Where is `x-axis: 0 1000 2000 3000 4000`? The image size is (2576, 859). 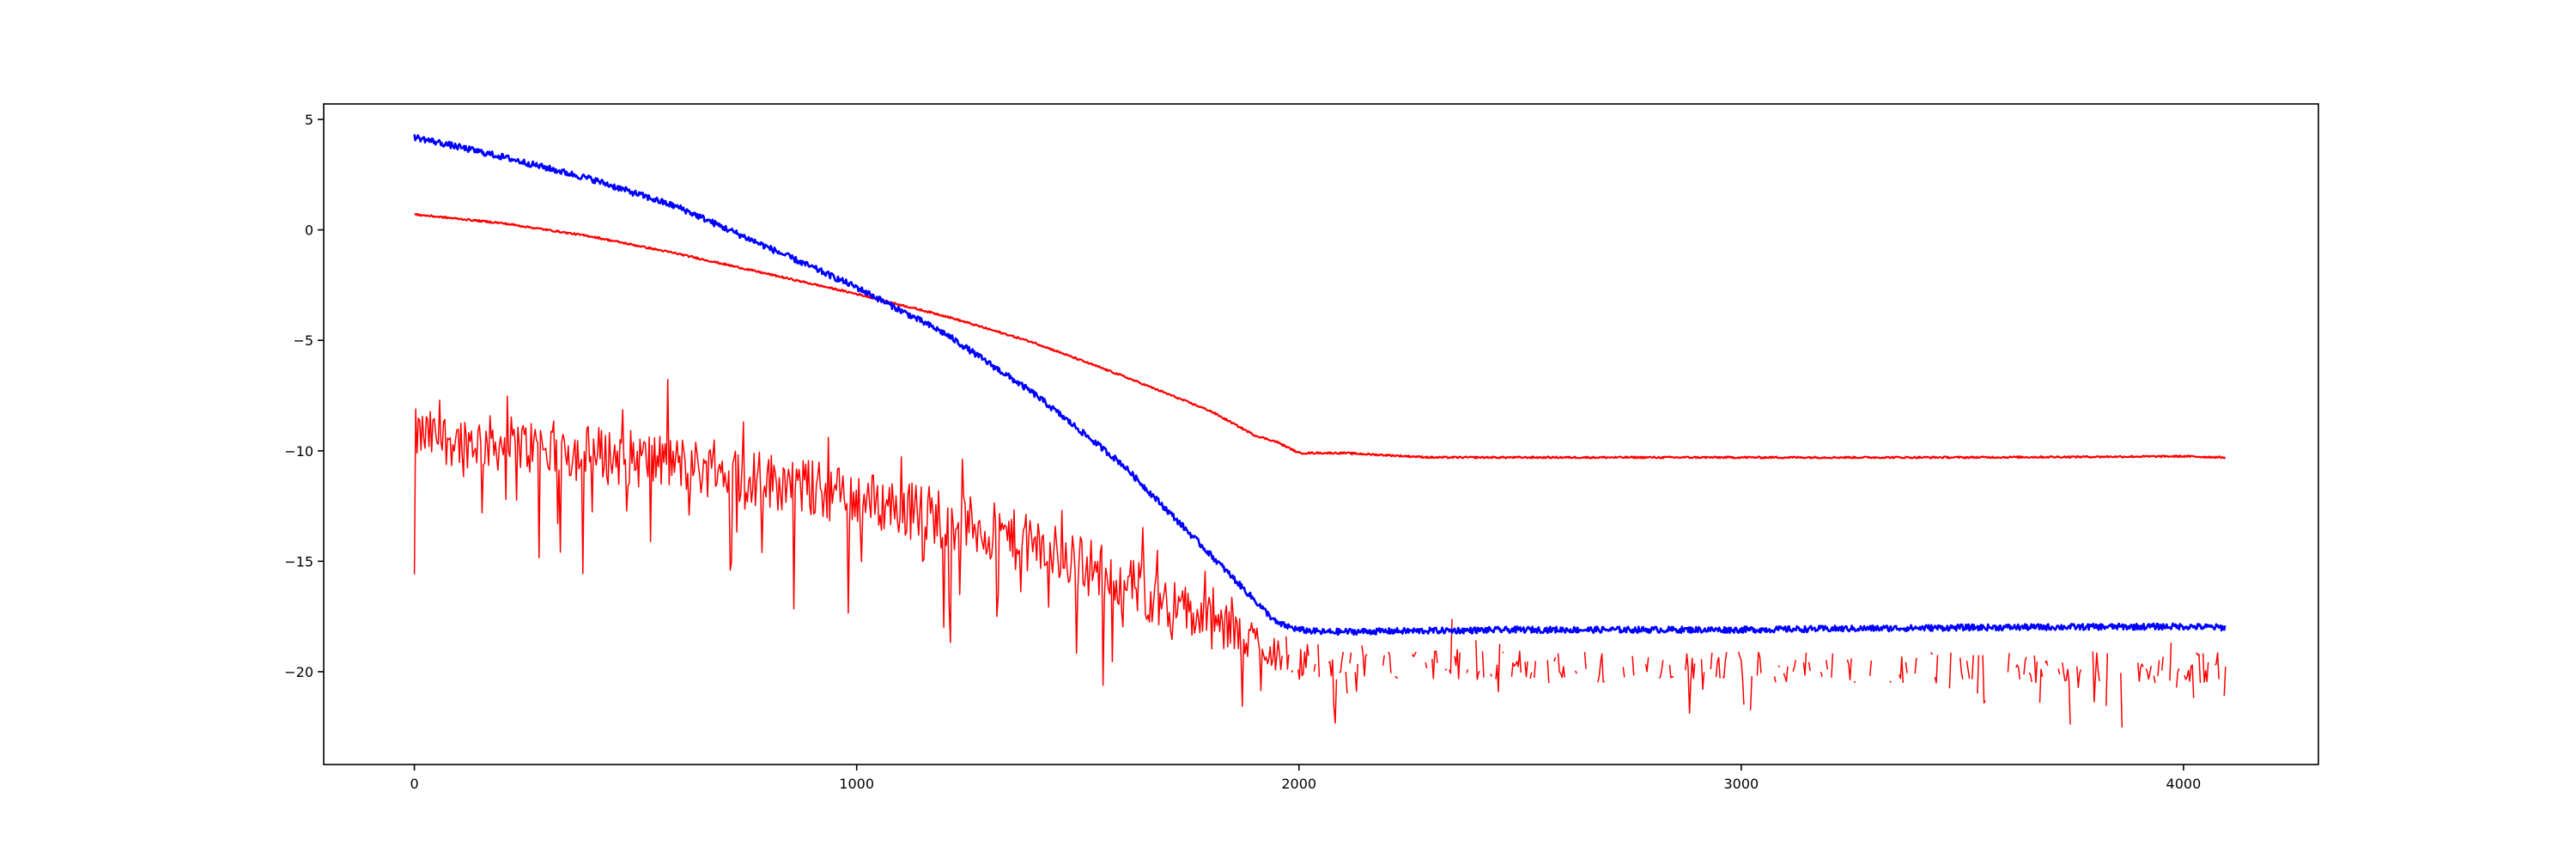 x-axis: 0 1000 2000 3000 4000 is located at coordinates (1305, 778).